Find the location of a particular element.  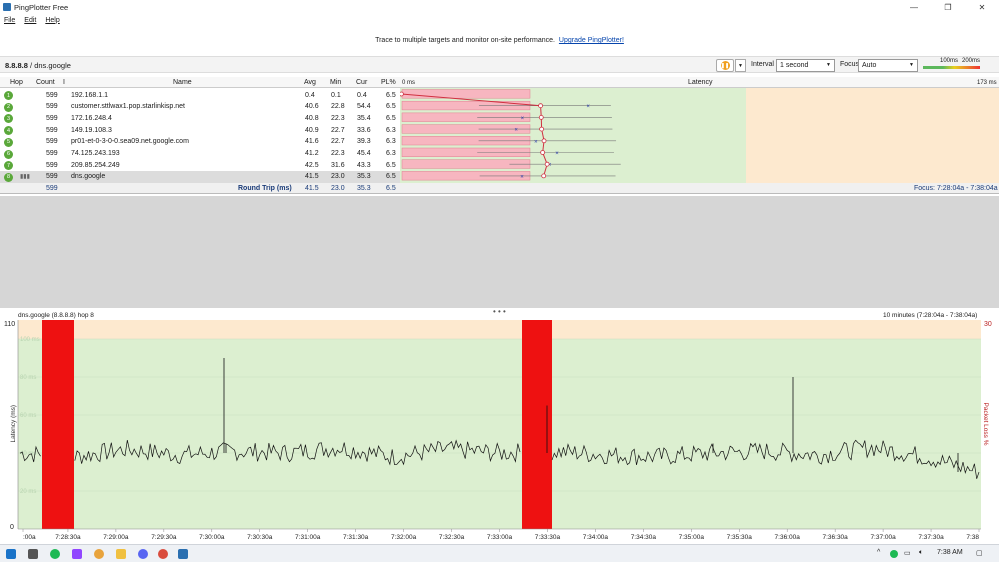

hop-cur: 33.6 is located at coordinates (364, 130).